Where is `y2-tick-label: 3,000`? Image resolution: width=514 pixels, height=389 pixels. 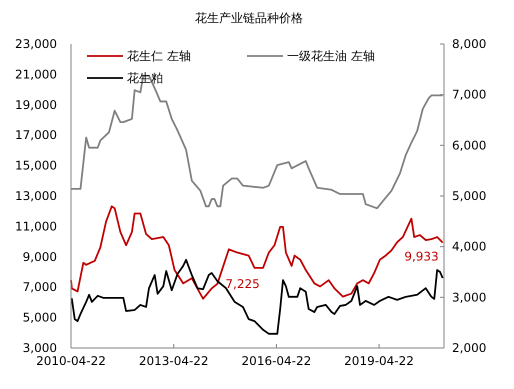
y2-tick-label: 3,000 is located at coordinates (469, 297).